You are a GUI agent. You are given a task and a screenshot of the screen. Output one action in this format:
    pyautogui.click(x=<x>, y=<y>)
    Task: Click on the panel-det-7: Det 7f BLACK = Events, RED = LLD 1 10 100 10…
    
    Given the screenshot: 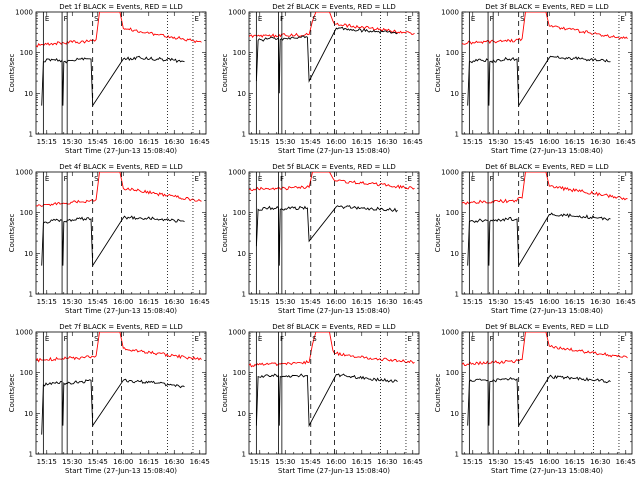 What is the action you would take?
    pyautogui.click(x=109, y=399)
    